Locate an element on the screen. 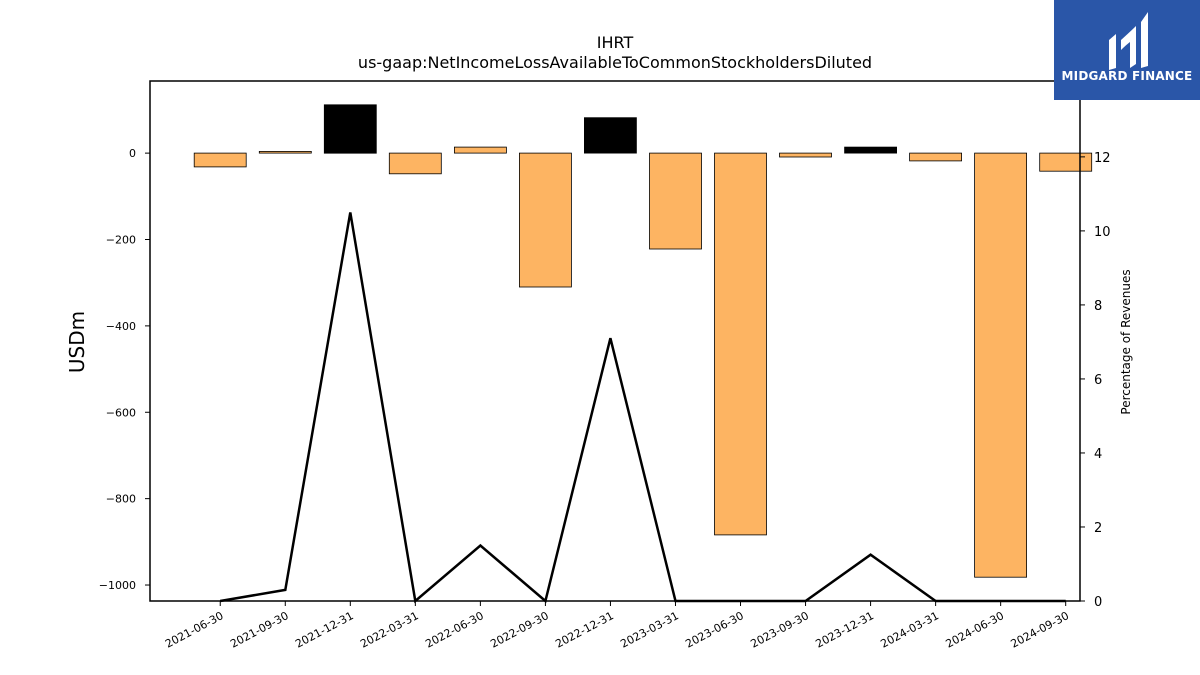 The height and width of the screenshot is (675, 1200). x-tick-label: 2021-12-31 is located at coordinates (324, 629).